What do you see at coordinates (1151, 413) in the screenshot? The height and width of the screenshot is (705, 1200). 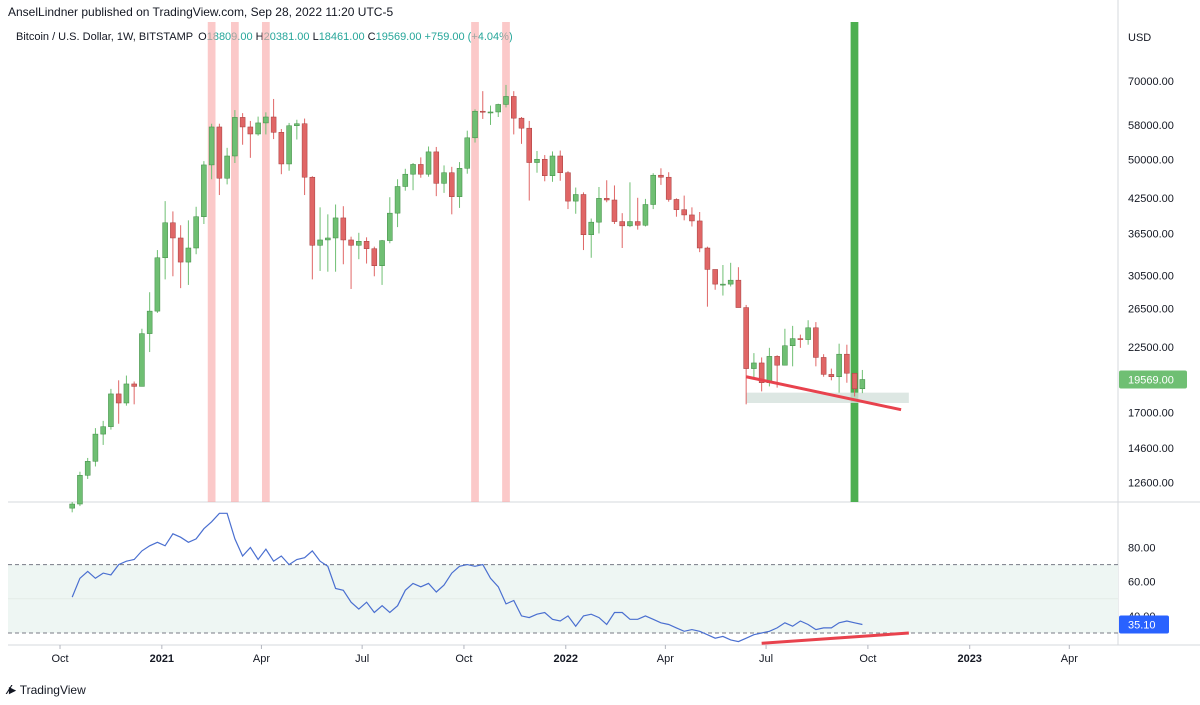 I see `price-tick-label: 17000.00` at bounding box center [1151, 413].